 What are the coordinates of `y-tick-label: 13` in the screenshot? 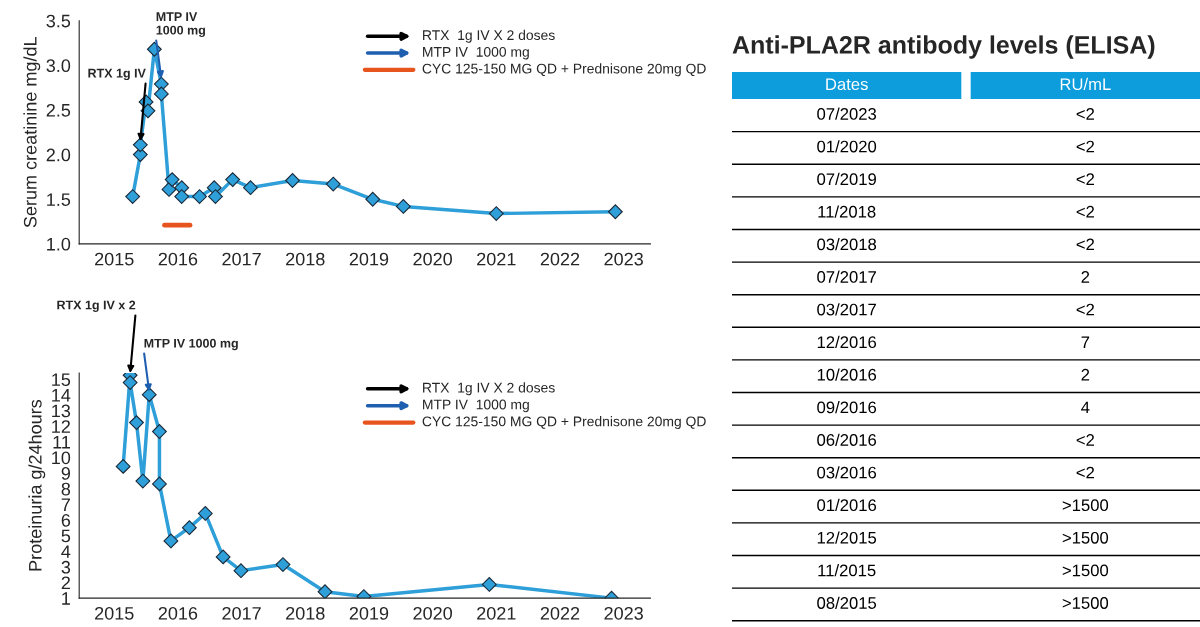 It's located at (61, 411).